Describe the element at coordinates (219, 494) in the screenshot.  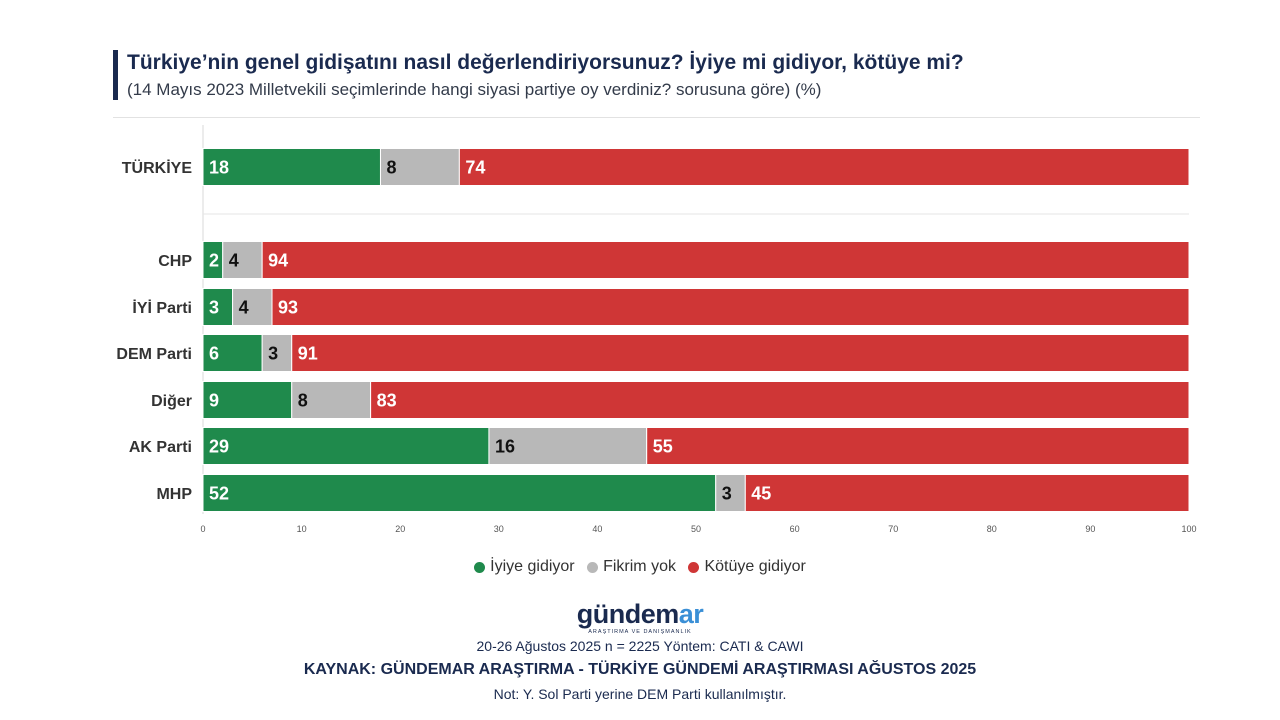
I see `data-label: 52` at that location.